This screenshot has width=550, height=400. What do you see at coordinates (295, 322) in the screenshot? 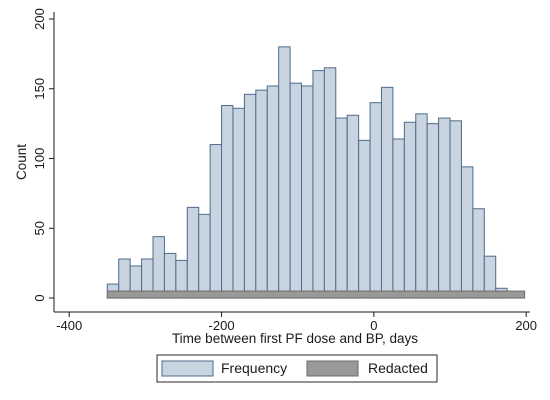
I see `x-axis: -400 -200 0 200` at bounding box center [295, 322].